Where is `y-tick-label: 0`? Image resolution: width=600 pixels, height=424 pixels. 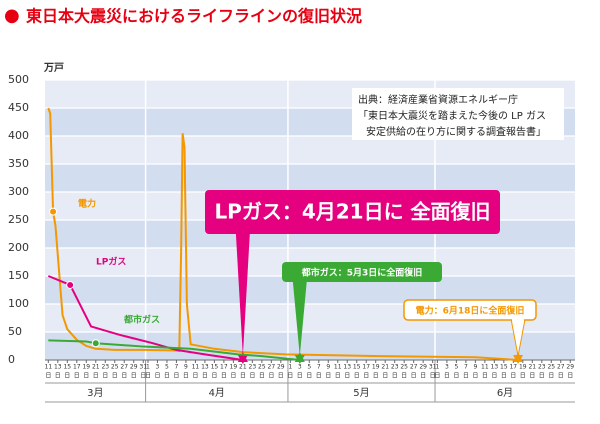
y-tick-label: 0 is located at coordinates (11, 359).